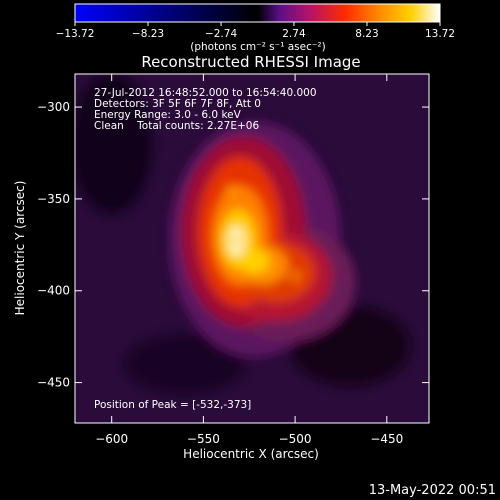 The width and height of the screenshot is (500, 500). What do you see at coordinates (440, 34) in the screenshot?
I see `colorbar-tick-label: 13.72` at bounding box center [440, 34].